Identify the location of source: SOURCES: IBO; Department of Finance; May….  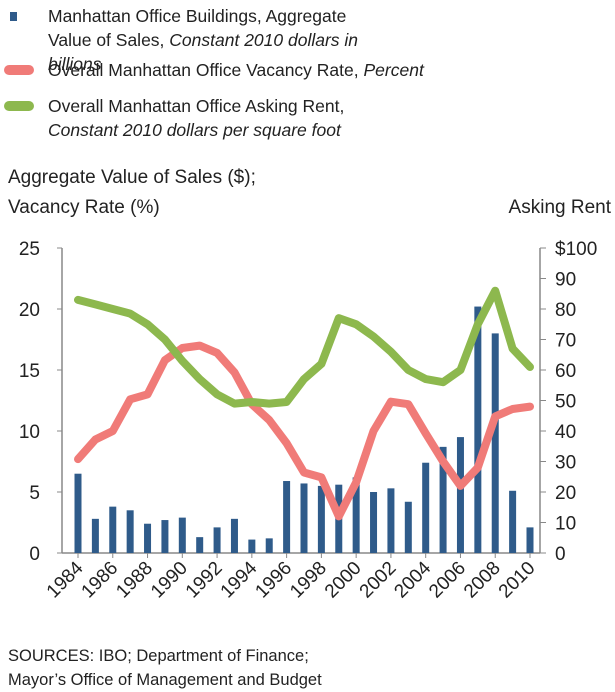
(165, 668).